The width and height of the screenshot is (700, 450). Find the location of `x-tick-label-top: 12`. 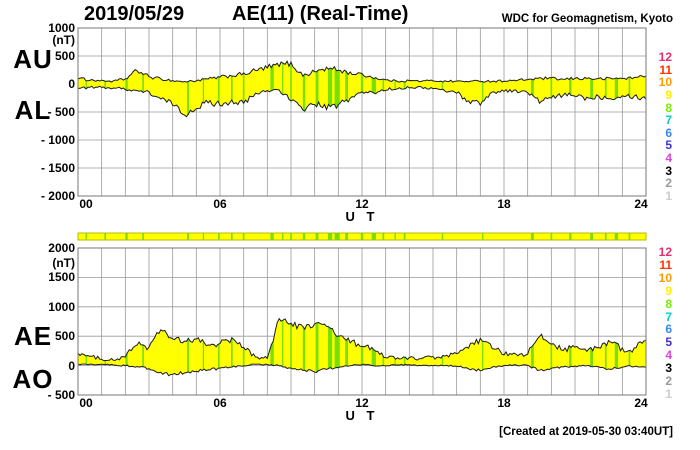

x-tick-label-top: 12 is located at coordinates (362, 204).